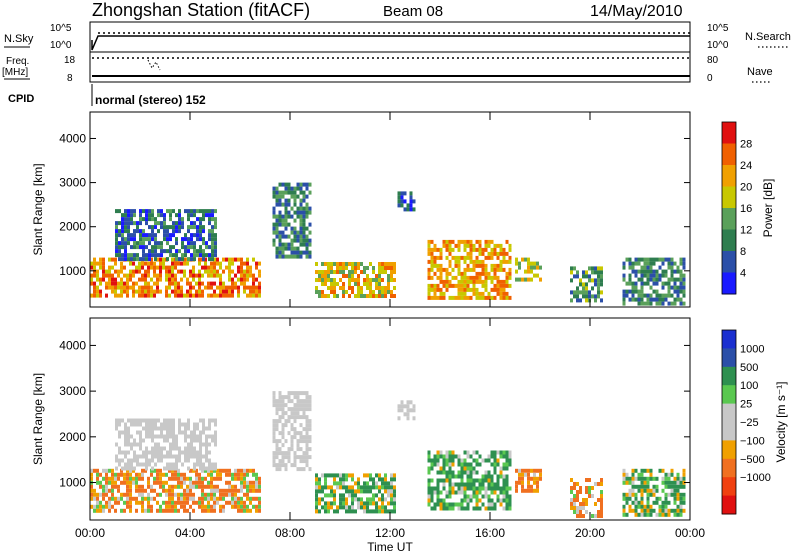  I want to click on freq-panel-frame, so click(390, 67).